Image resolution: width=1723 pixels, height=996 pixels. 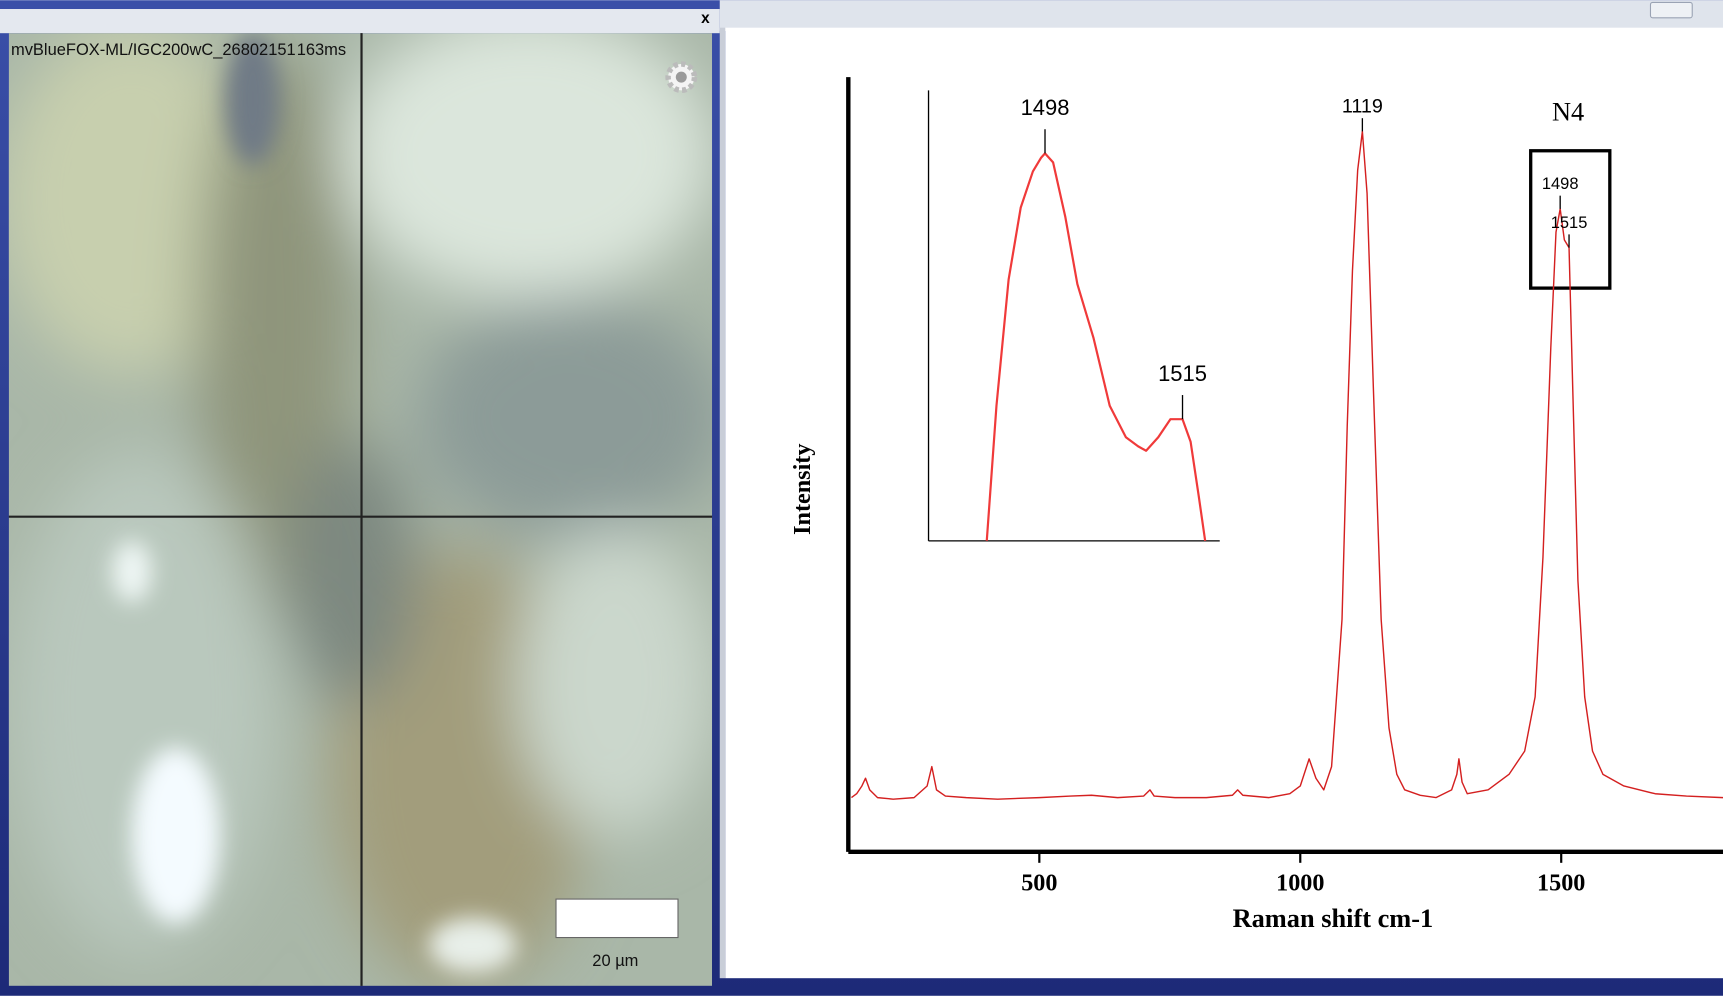 What do you see at coordinates (705, 18) in the screenshot?
I see `close-button: x` at bounding box center [705, 18].